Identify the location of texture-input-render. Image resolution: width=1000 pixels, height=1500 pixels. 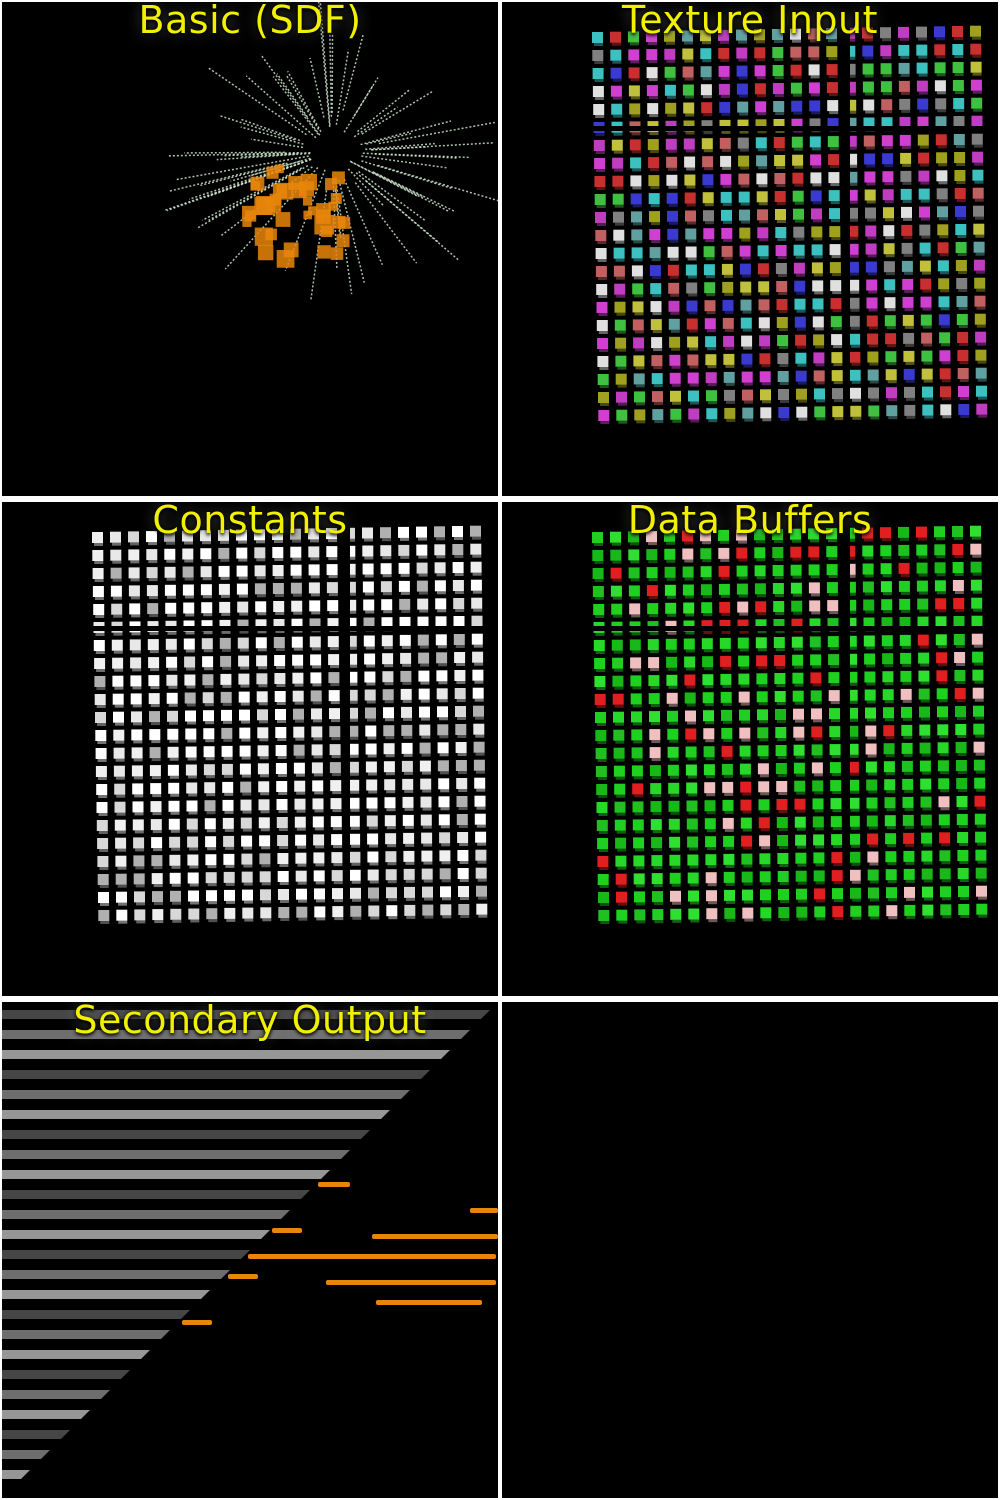
(790, 249).